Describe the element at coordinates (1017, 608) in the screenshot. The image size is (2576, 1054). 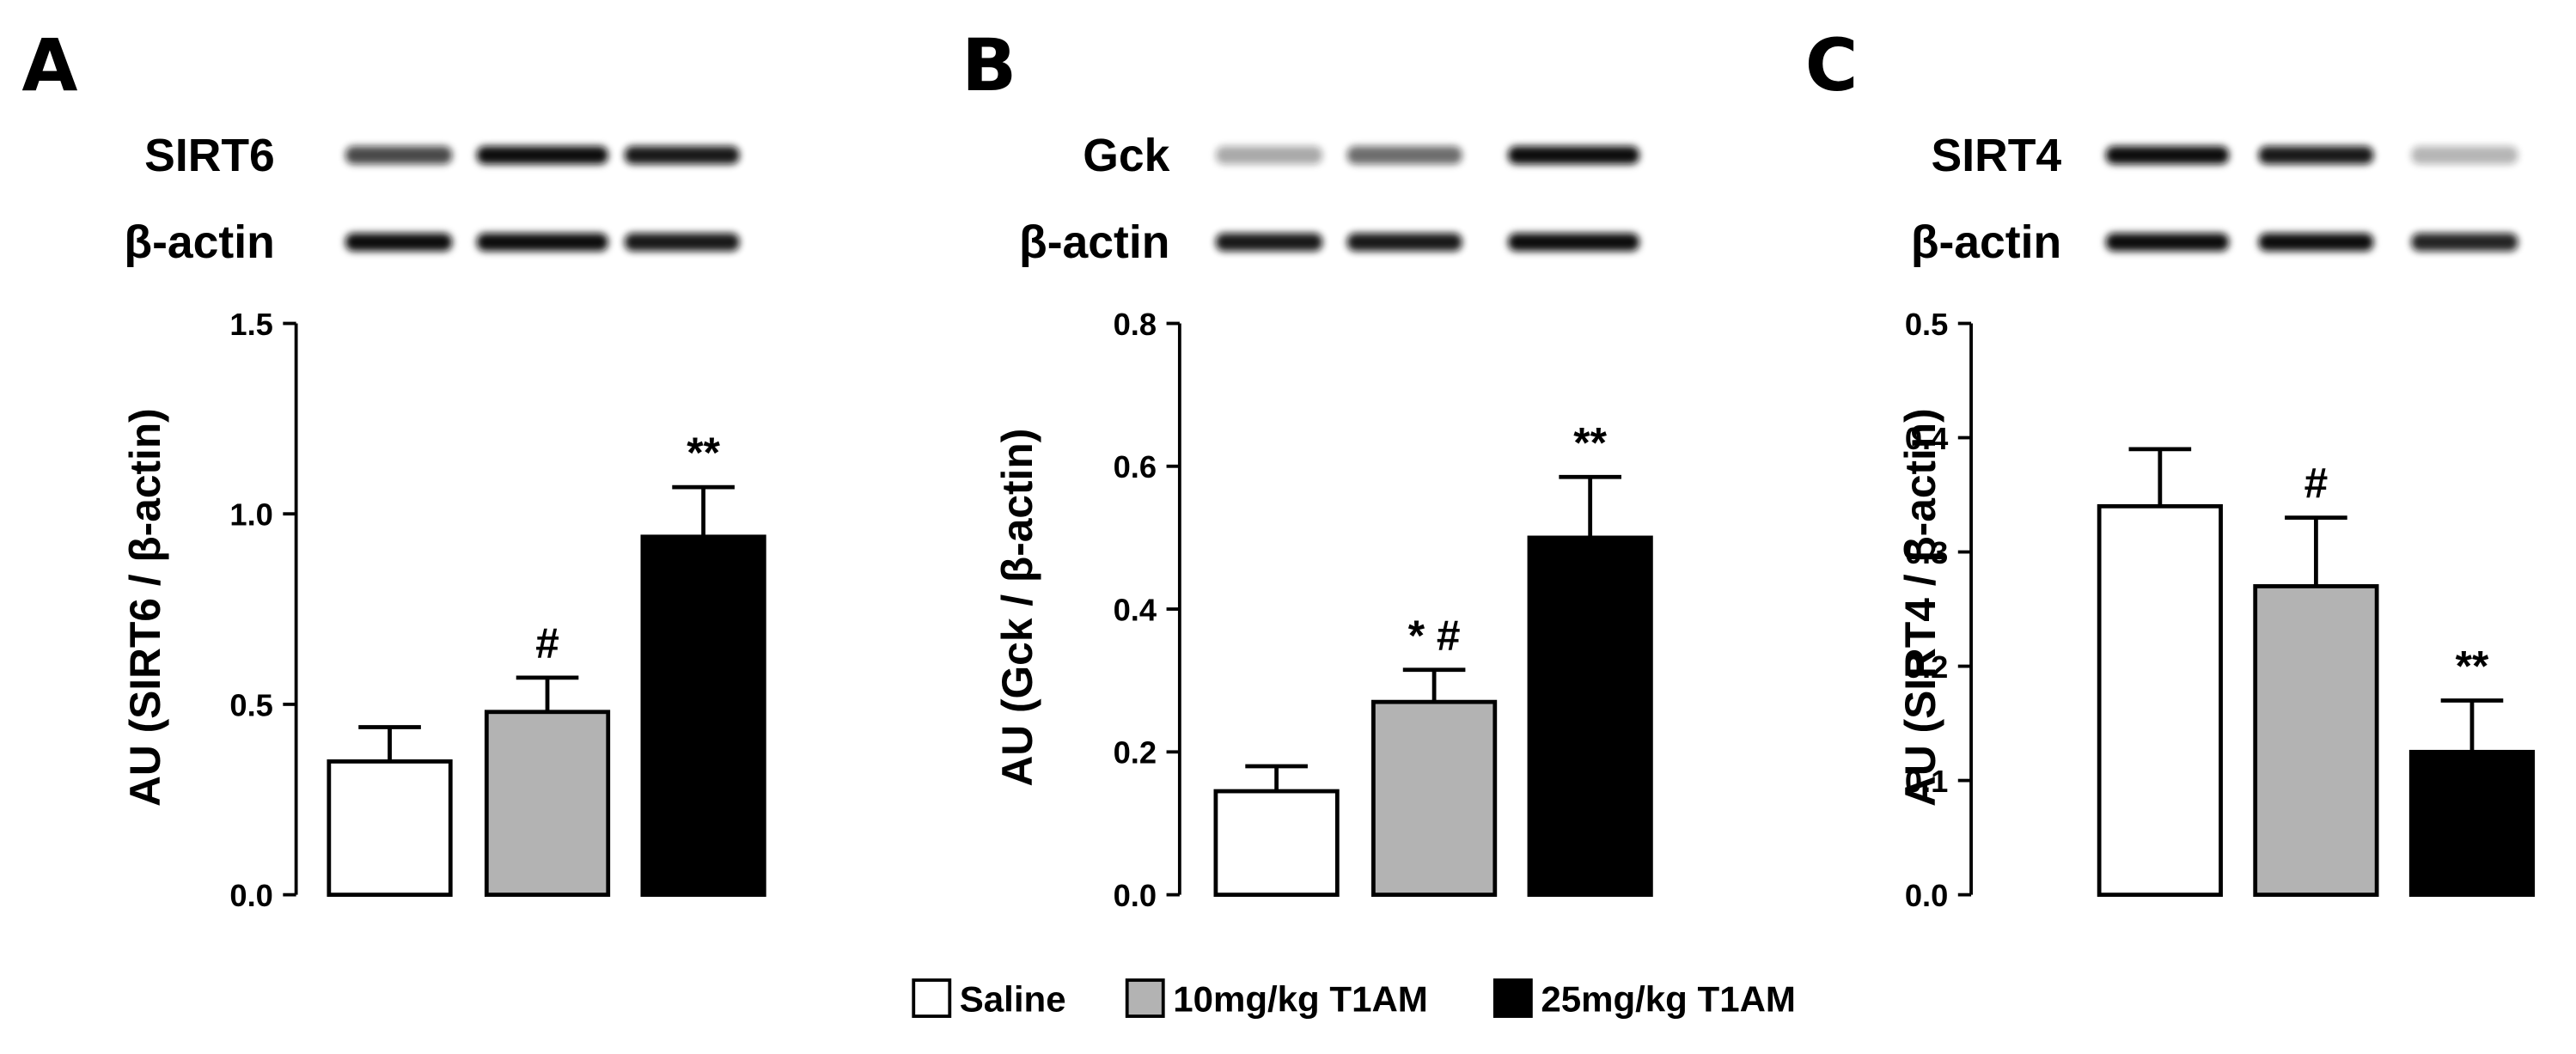
I see `y-axis-label: AU (Gck / β-actin)` at that location.